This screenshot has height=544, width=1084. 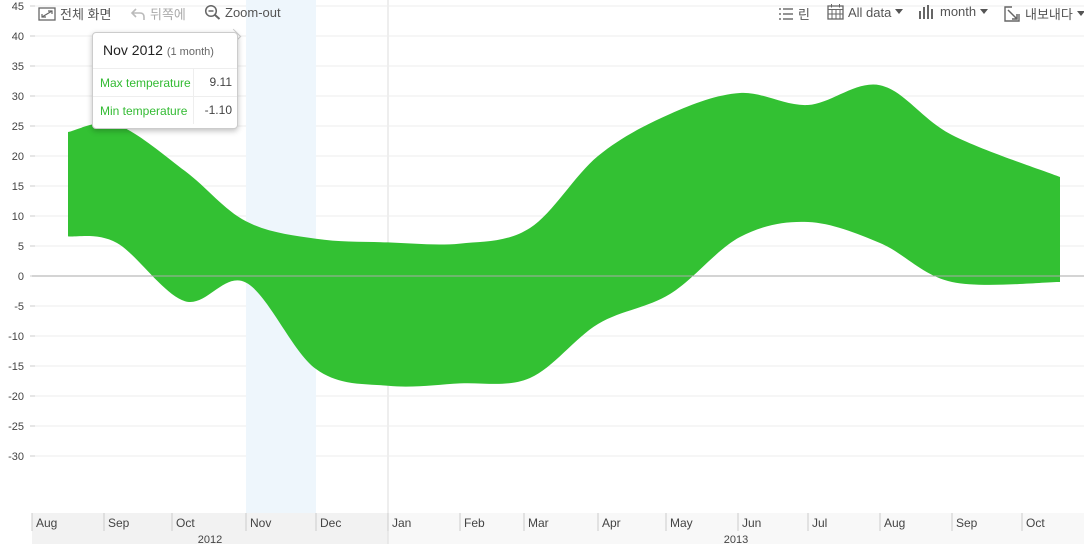 What do you see at coordinates (16, 397) in the screenshot?
I see `y-tick-label: -20` at bounding box center [16, 397].